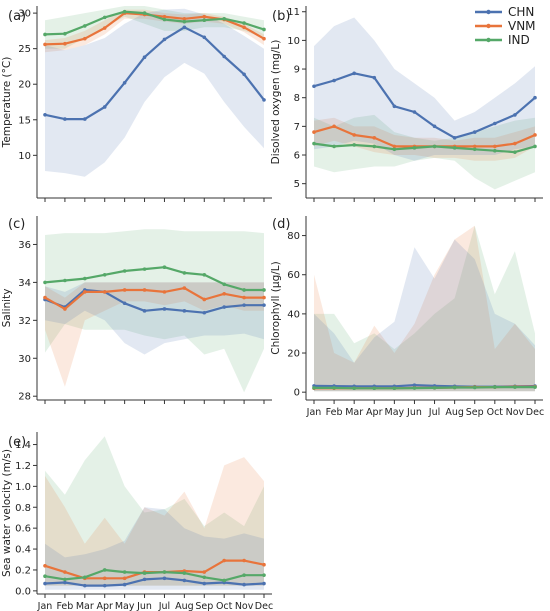 The image size is (550, 611). What do you see at coordinates (488, 40) in the screenshot?
I see `legend-marker-ind` at bounding box center [488, 40].